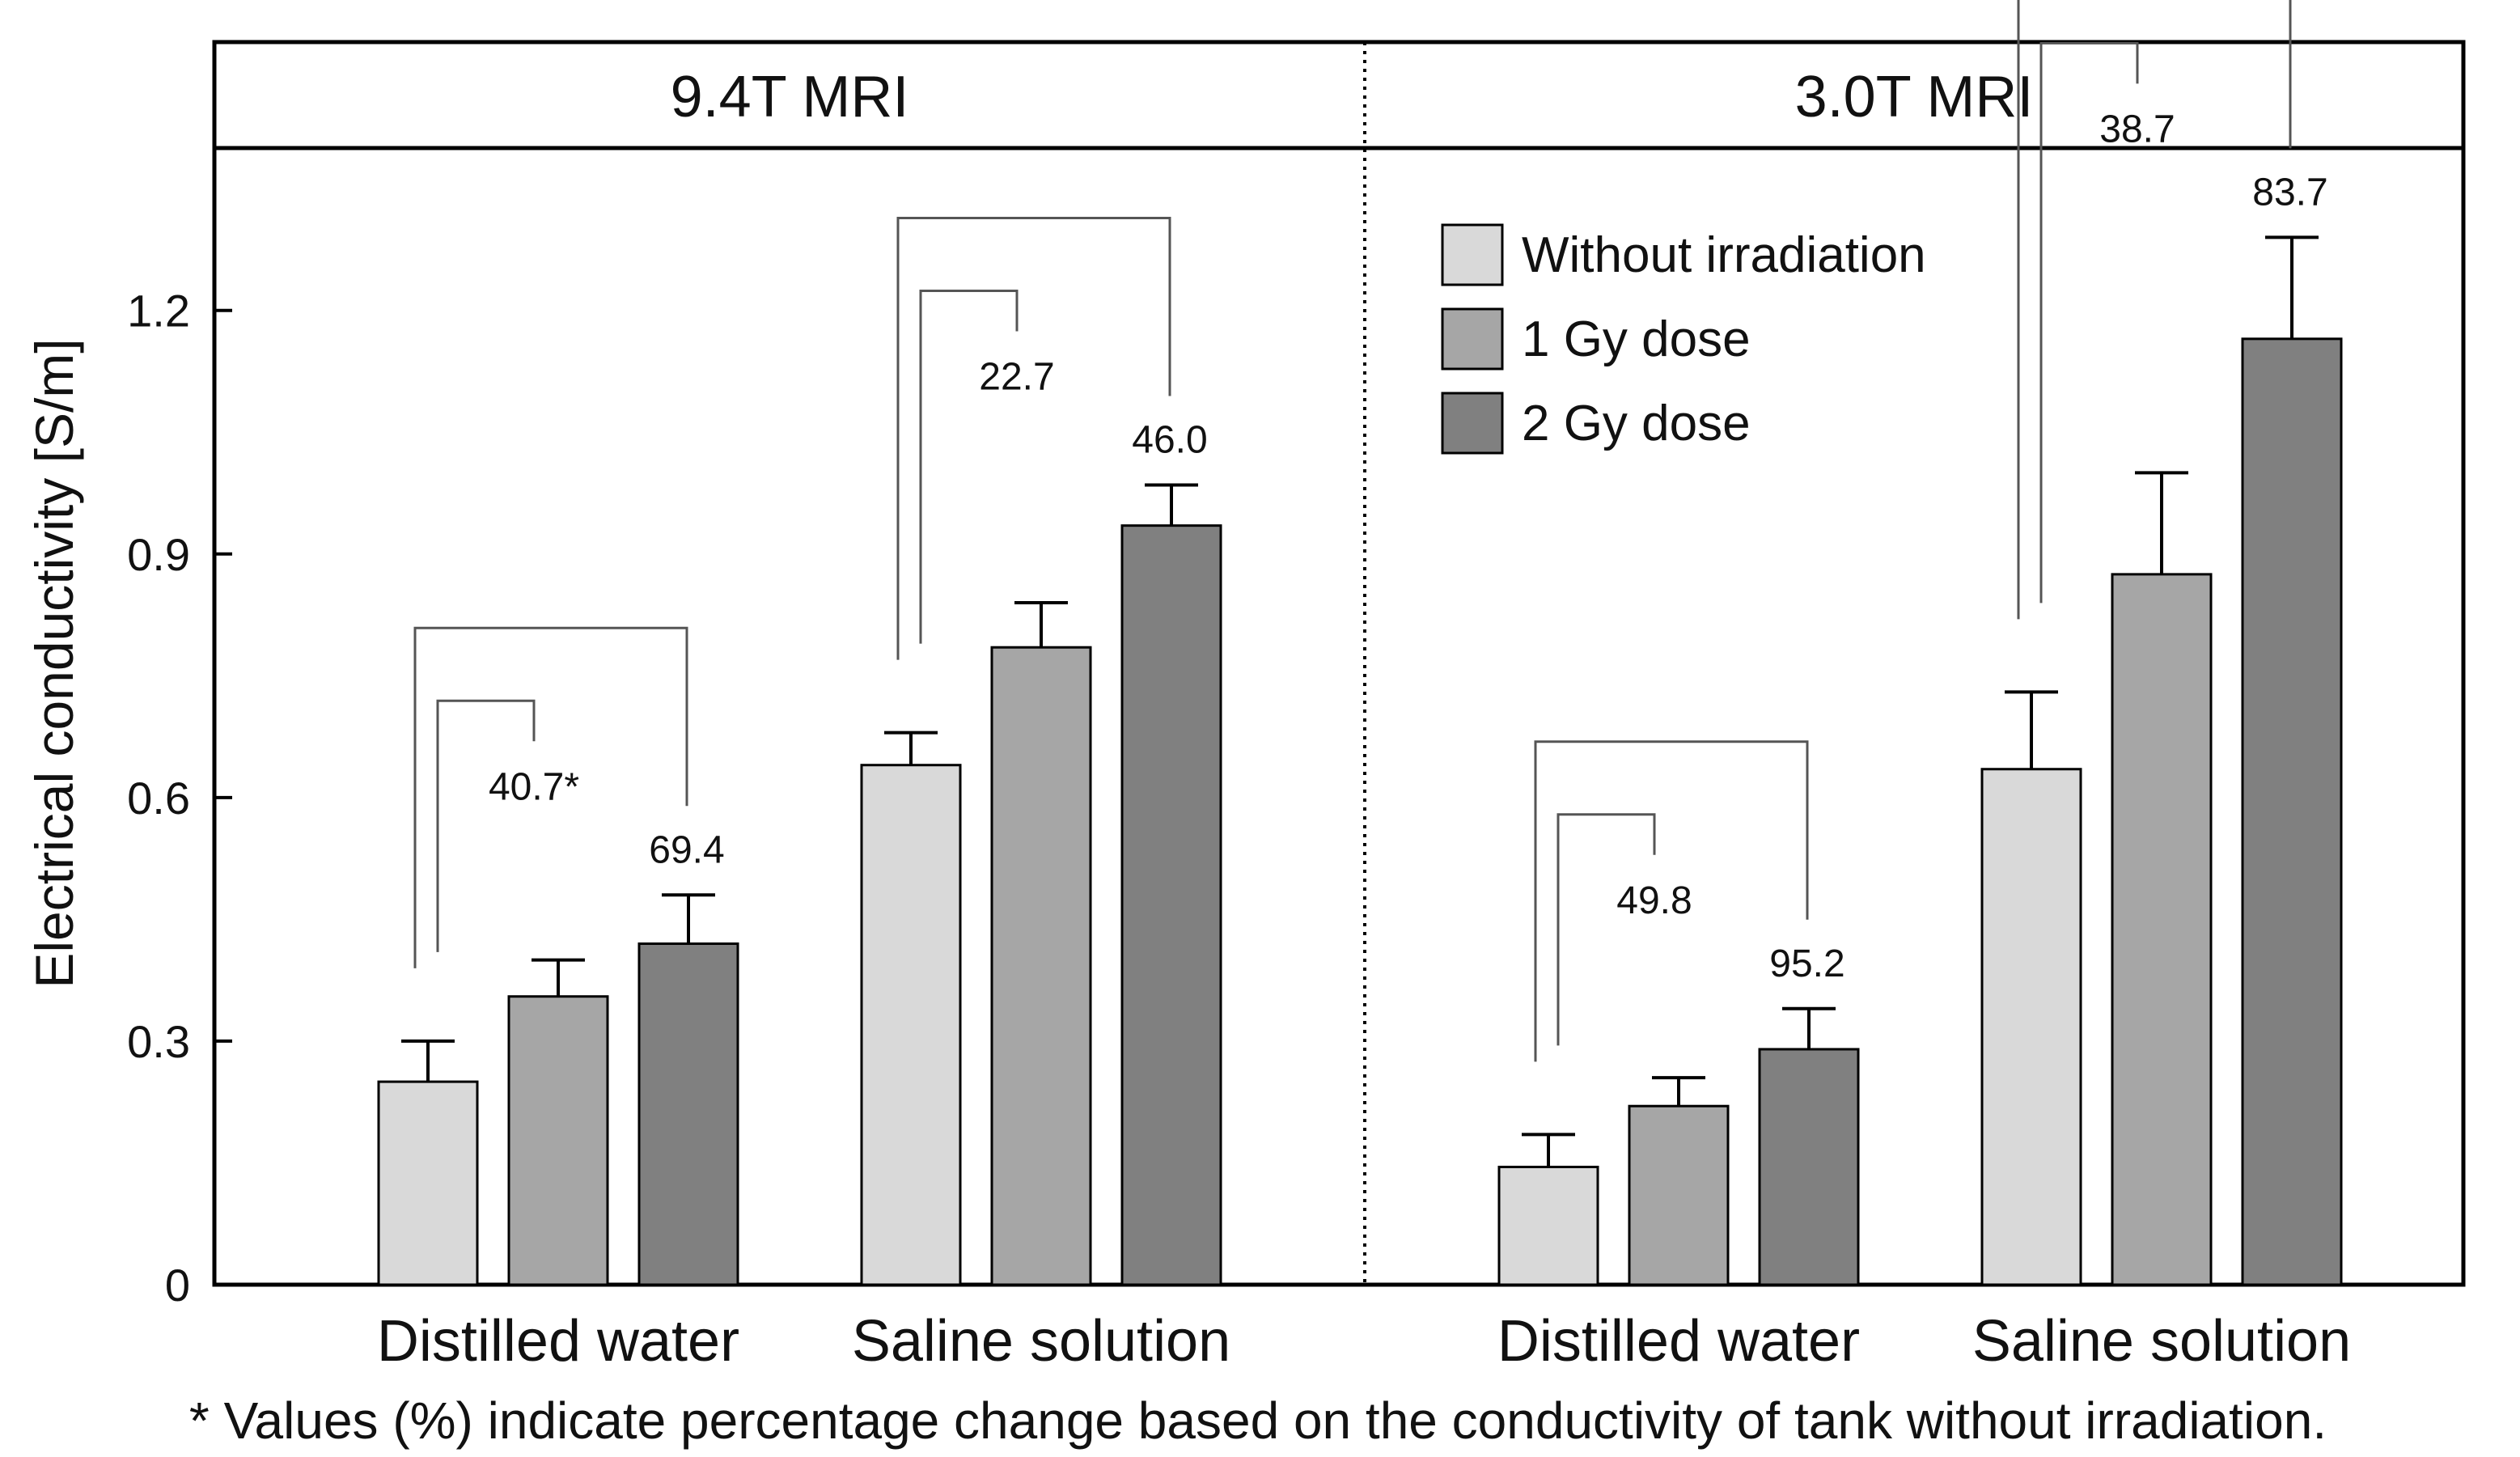 The width and height of the screenshot is (2520, 1457). What do you see at coordinates (177, 1285) in the screenshot?
I see `y-tick-label: 0` at bounding box center [177, 1285].